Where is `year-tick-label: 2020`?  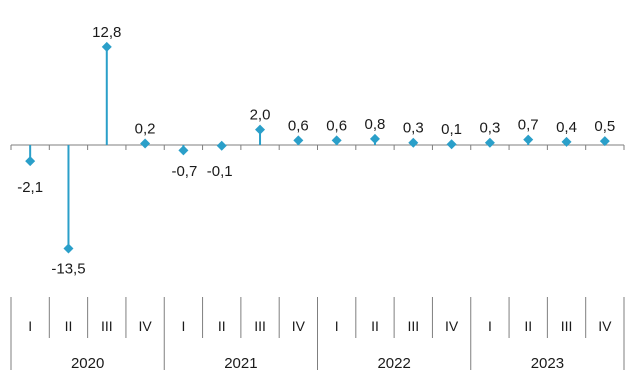 year-tick-label: 2020 is located at coordinates (87, 362).